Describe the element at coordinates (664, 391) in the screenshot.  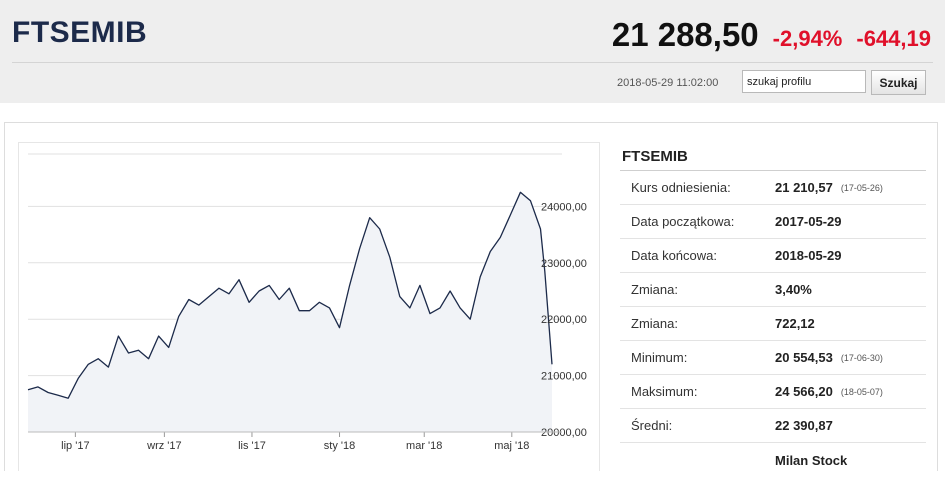
I see `stat-label: Maksimum:` at that location.